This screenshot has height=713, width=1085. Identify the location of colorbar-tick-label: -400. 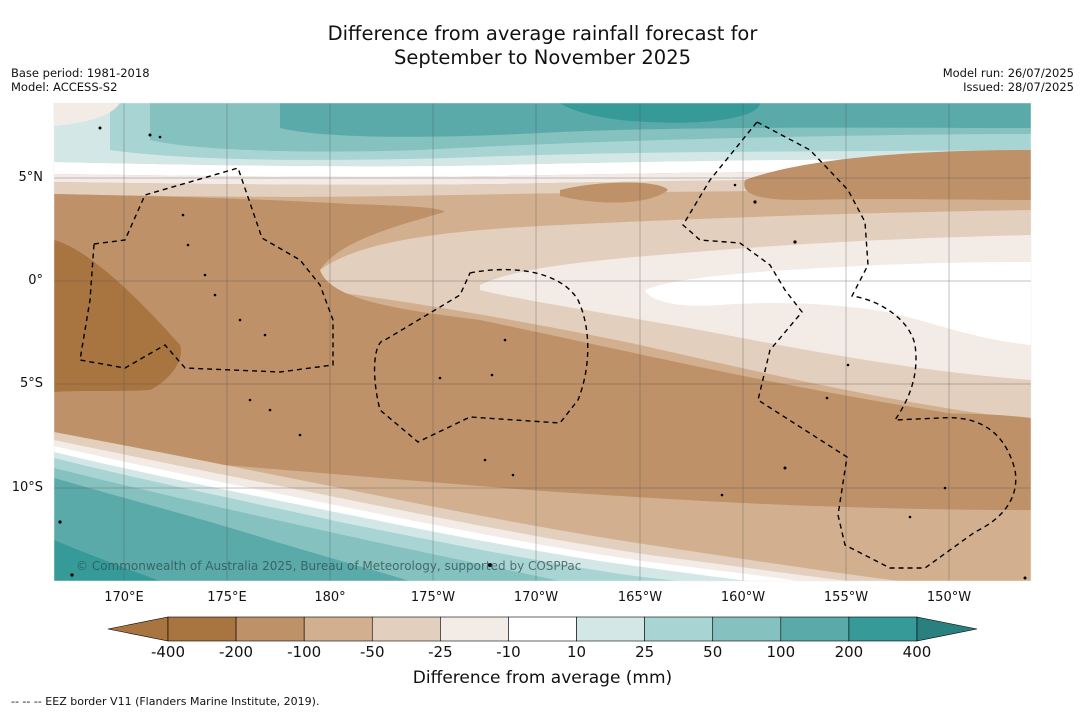
(168, 652).